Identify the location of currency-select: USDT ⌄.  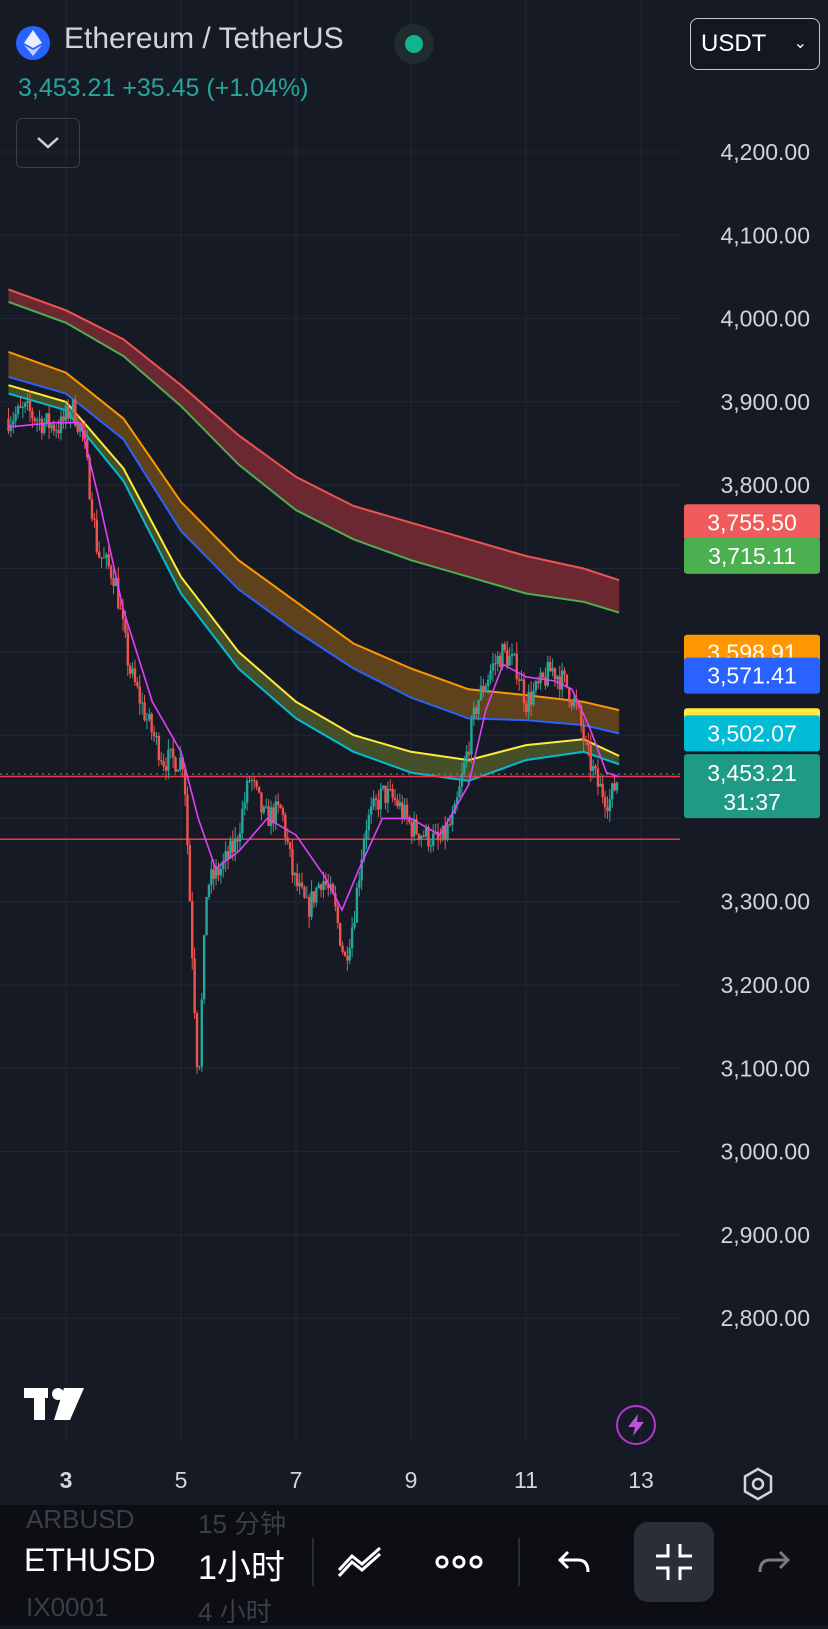
(755, 44).